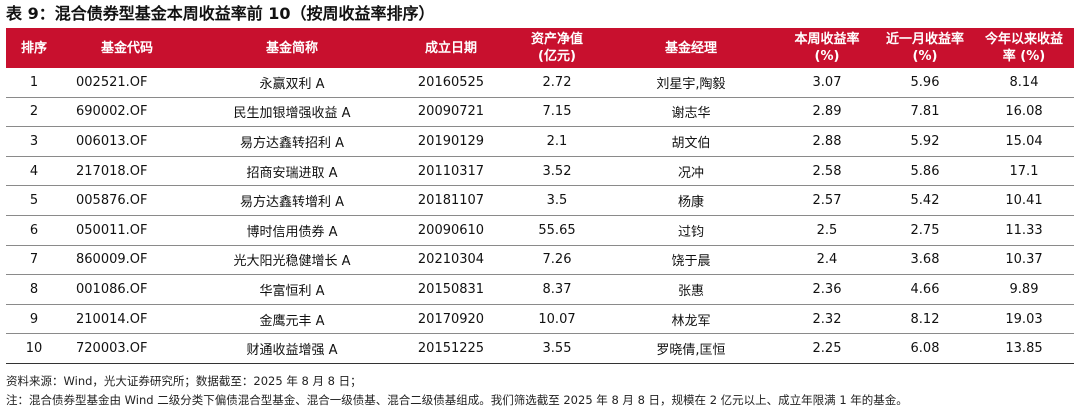  I want to click on cell-code: 217018.OF, so click(127, 171).